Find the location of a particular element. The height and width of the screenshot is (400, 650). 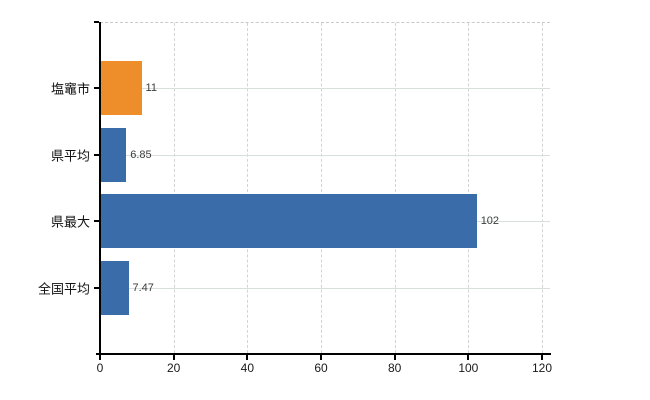

x-tick-label: 40 is located at coordinates (247, 368).